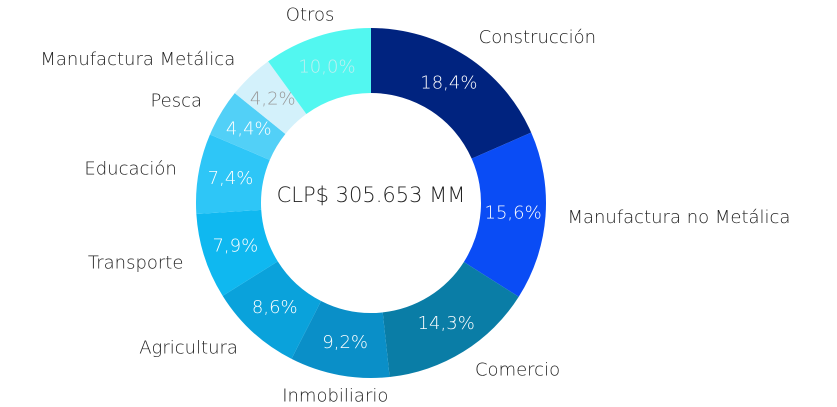  I want to click on category-label: Manufactura no Metálica, so click(678, 217).